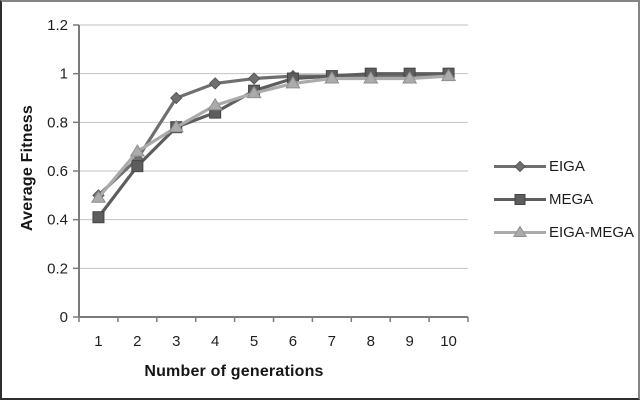  Describe the element at coordinates (64, 317) in the screenshot. I see `y-tick-label: 0` at that location.